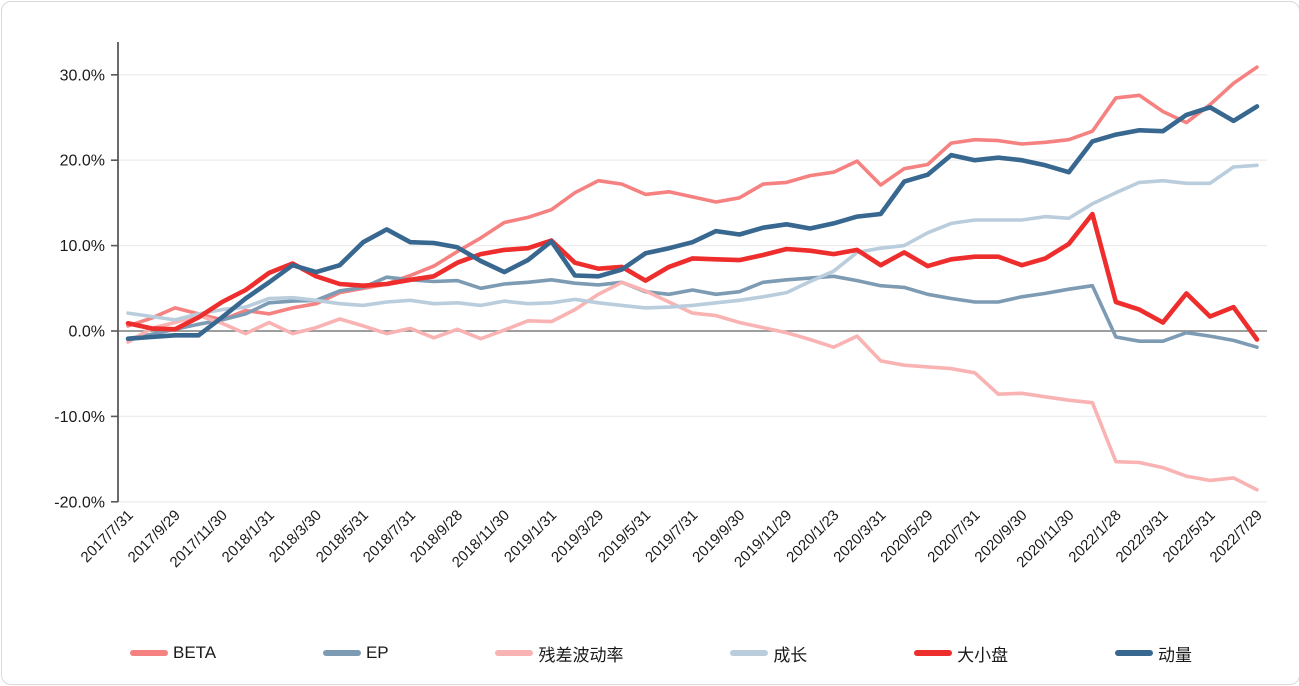 The width and height of the screenshot is (1299, 686). I want to click on legend-item-残差波动率: 残差波动率, so click(559, 653).